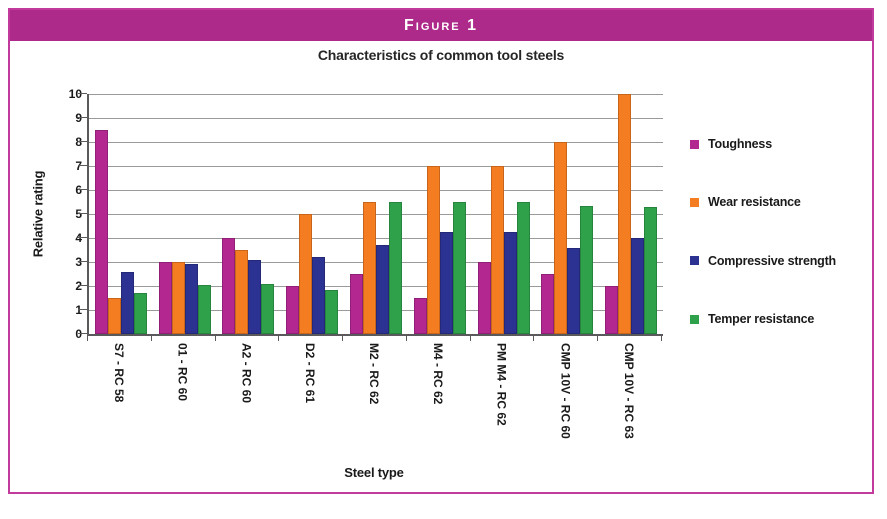  Describe the element at coordinates (694, 202) in the screenshot. I see `legend-swatch-wear-resistance` at that location.